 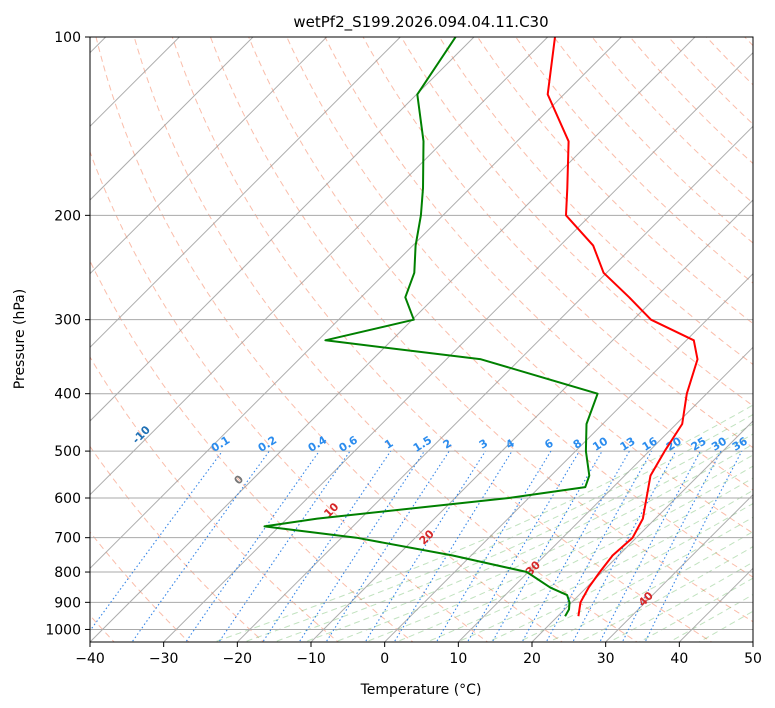 I want to click on y-tick-label: 1000, so click(x=63, y=630).